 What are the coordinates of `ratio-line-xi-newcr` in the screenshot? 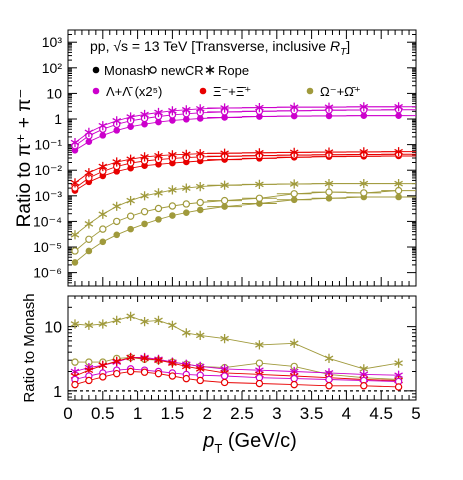 It's located at (236, 379).